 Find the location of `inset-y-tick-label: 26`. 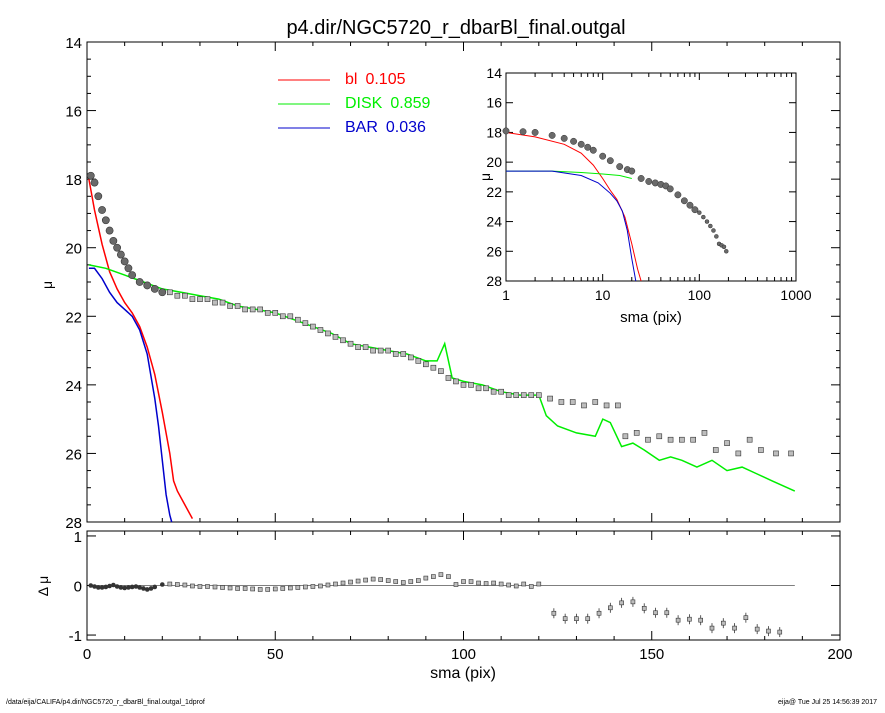

inset-y-tick-label: 26 is located at coordinates (494, 251).